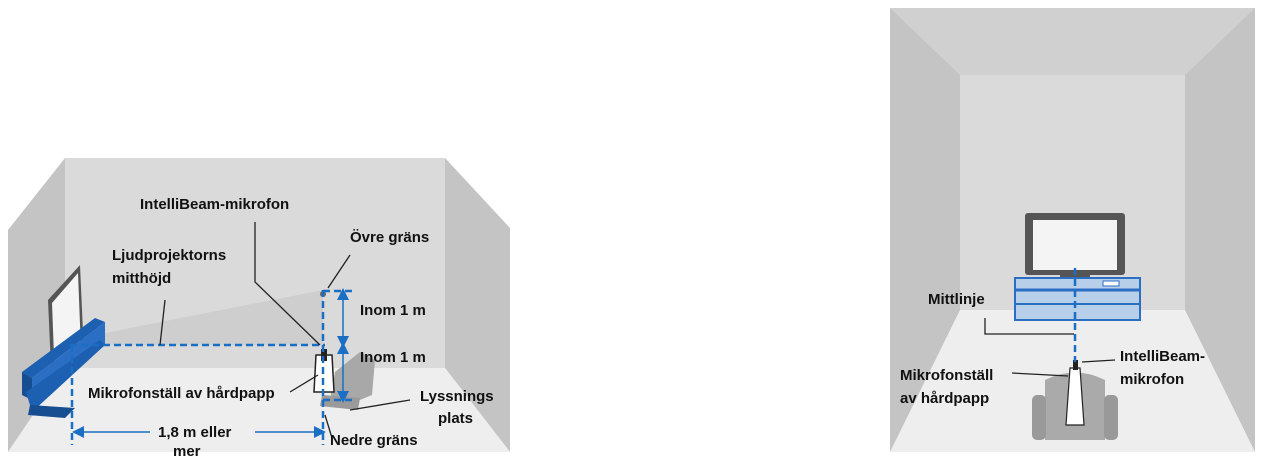 This screenshot has height=458, width=1262. What do you see at coordinates (455, 418) in the screenshot?
I see `label: plats` at bounding box center [455, 418].